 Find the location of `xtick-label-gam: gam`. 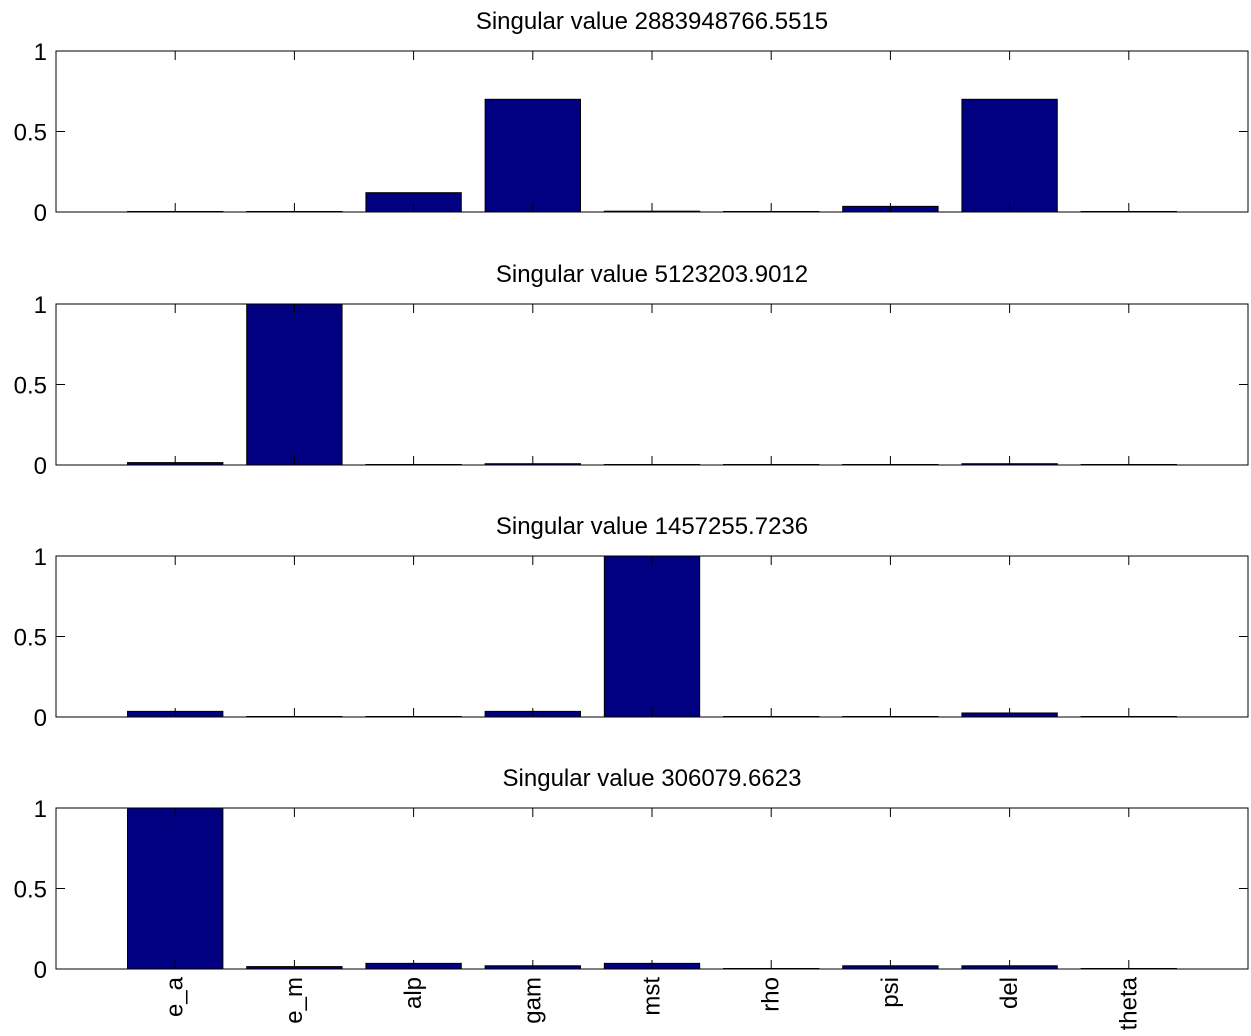

xtick-label-gam: gam is located at coordinates (532, 1000).